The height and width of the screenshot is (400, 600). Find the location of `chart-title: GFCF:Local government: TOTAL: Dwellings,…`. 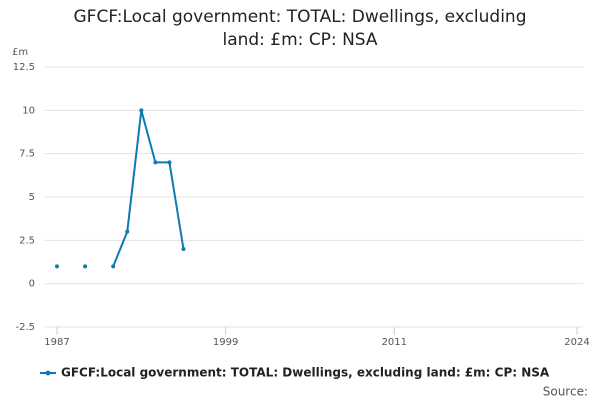

chart-title: GFCF:Local government: TOTAL: Dwellings,… is located at coordinates (300, 28).